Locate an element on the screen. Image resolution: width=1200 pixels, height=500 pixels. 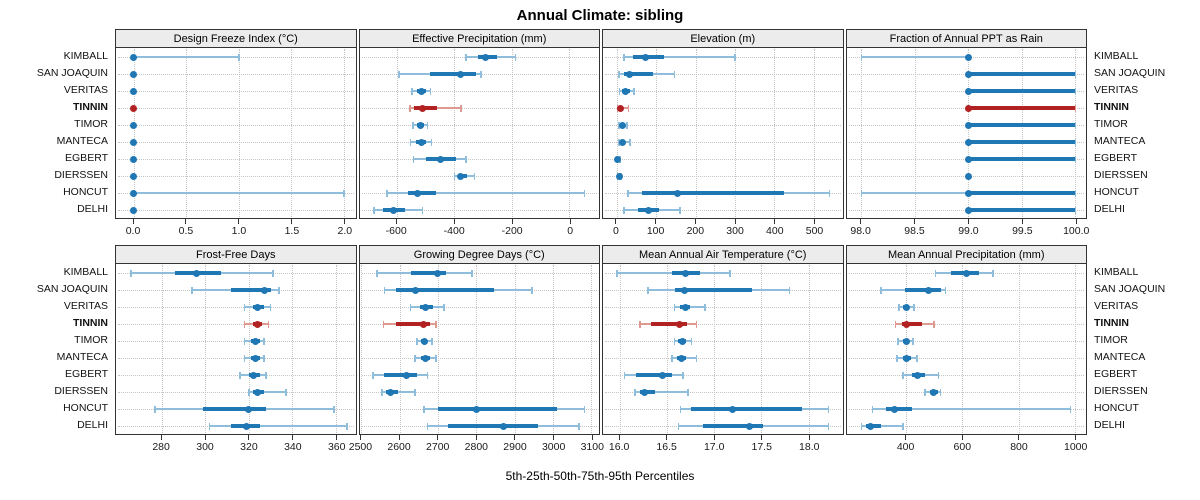
row-label-honcut: HONCUT is located at coordinates (85, 192).